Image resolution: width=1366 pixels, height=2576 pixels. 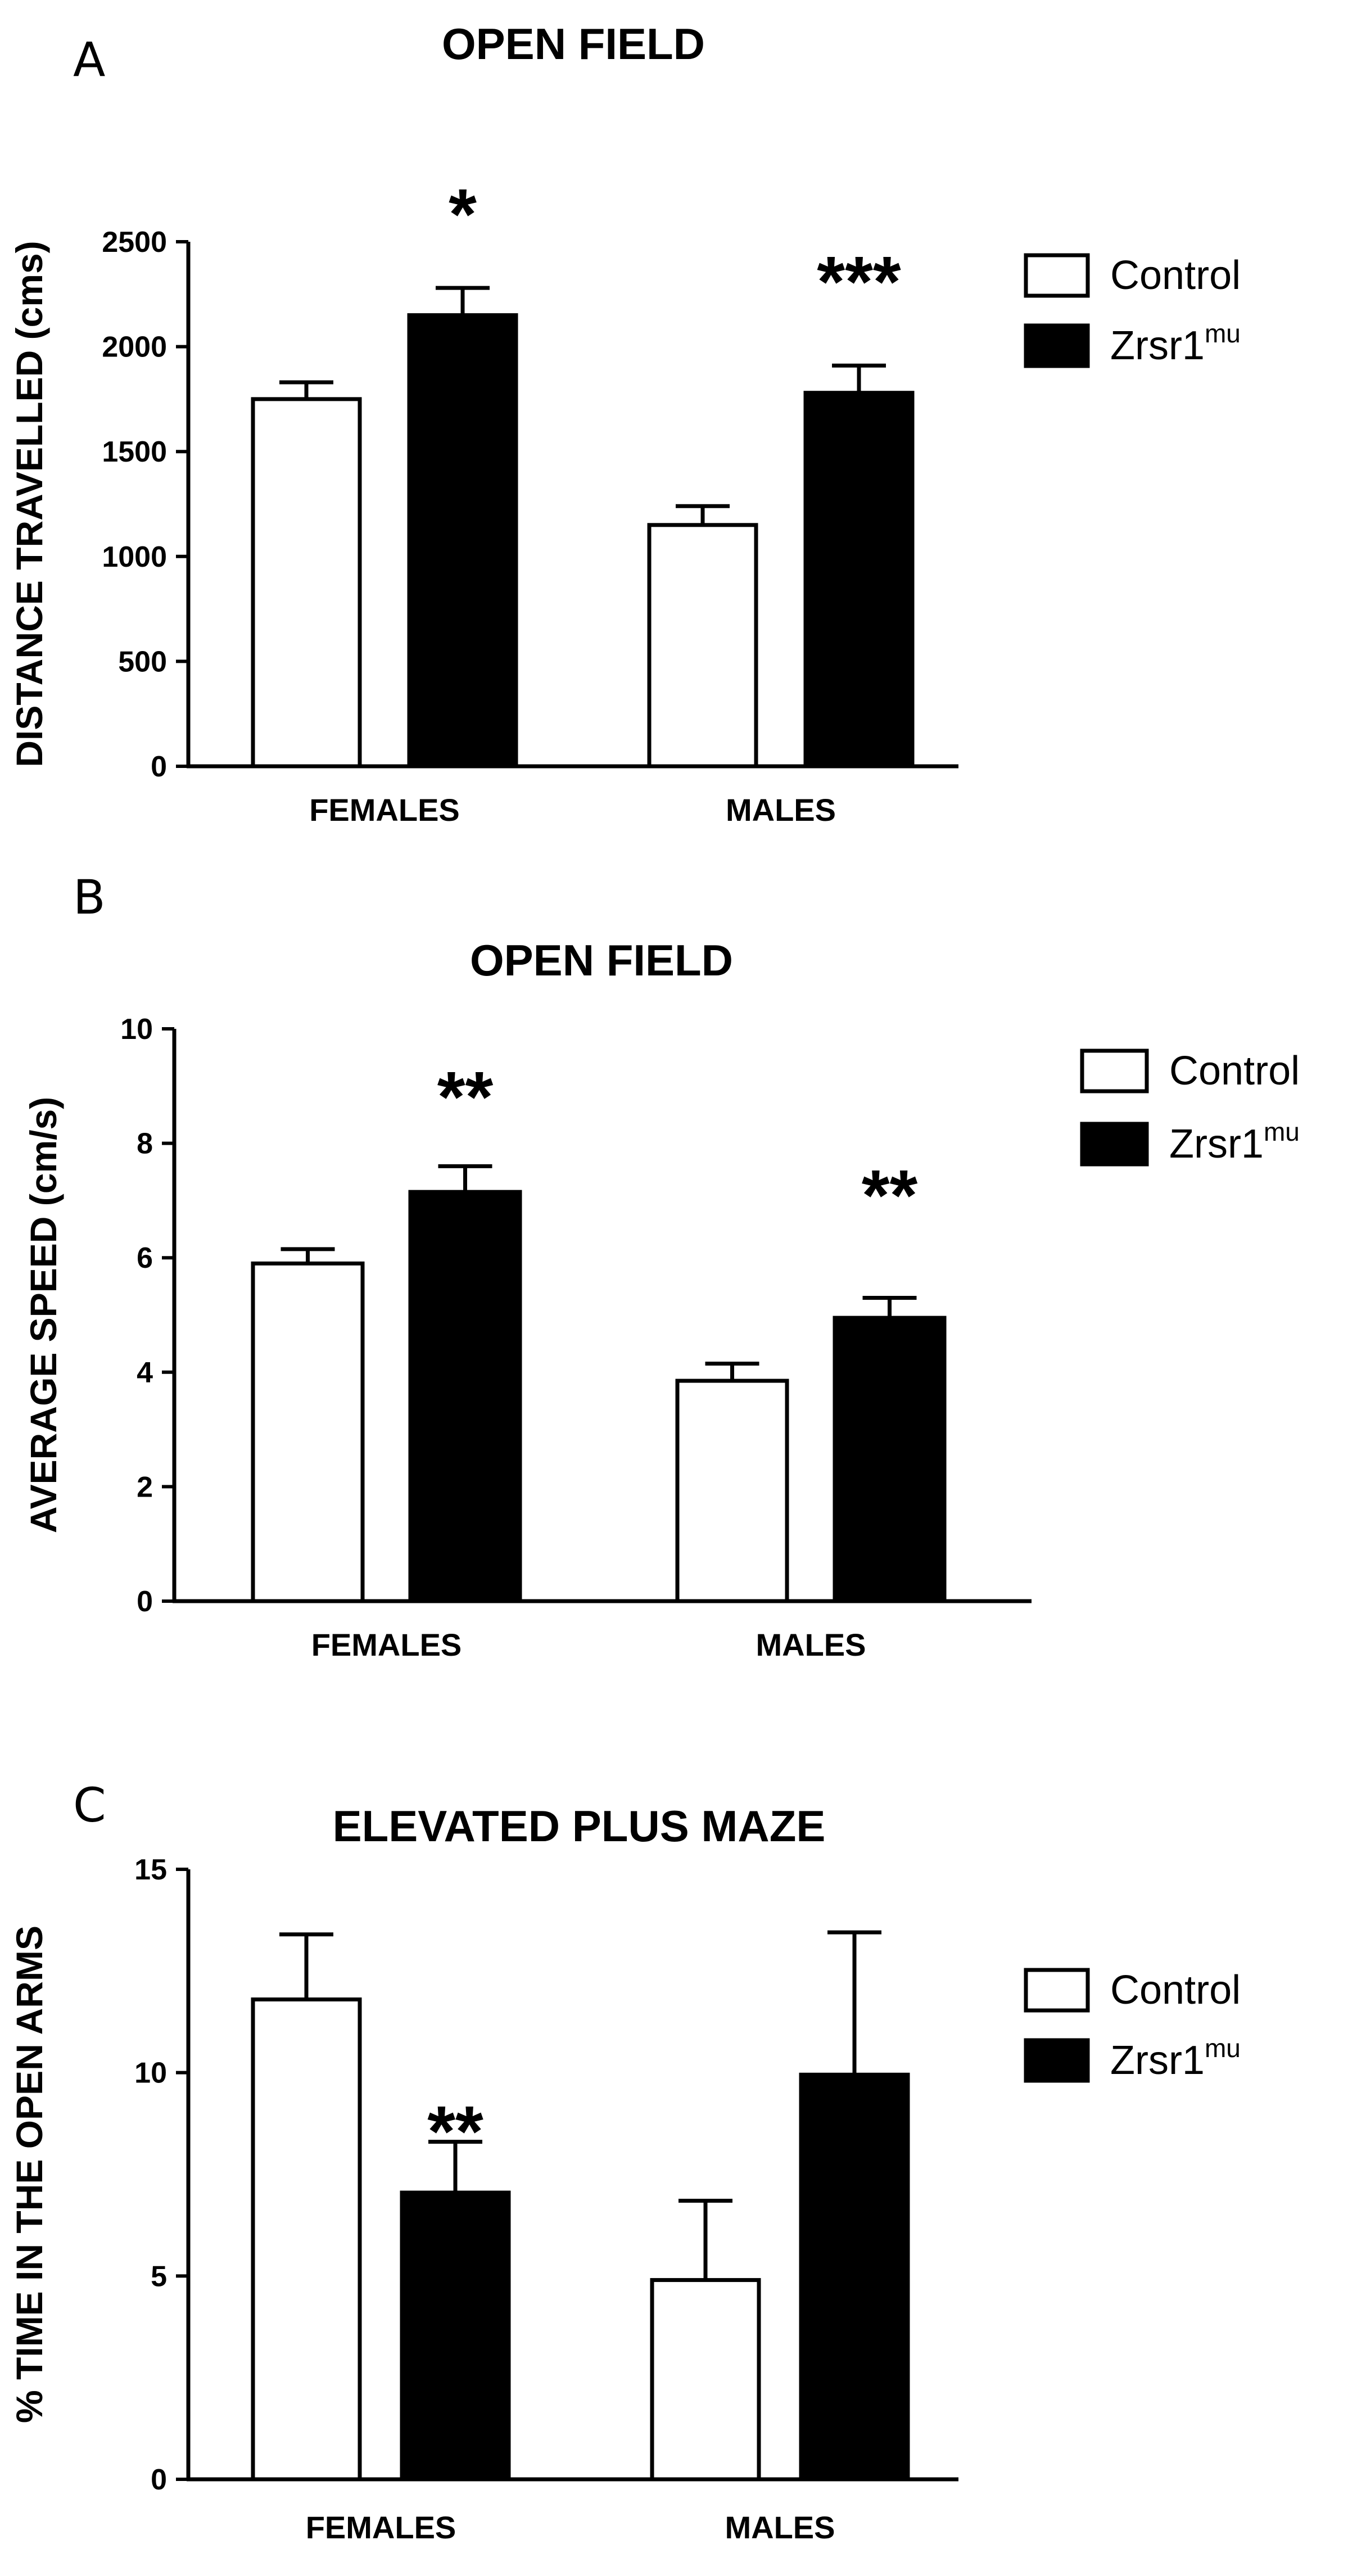 I want to click on y-tick-label: 2500, so click(x=134, y=242).